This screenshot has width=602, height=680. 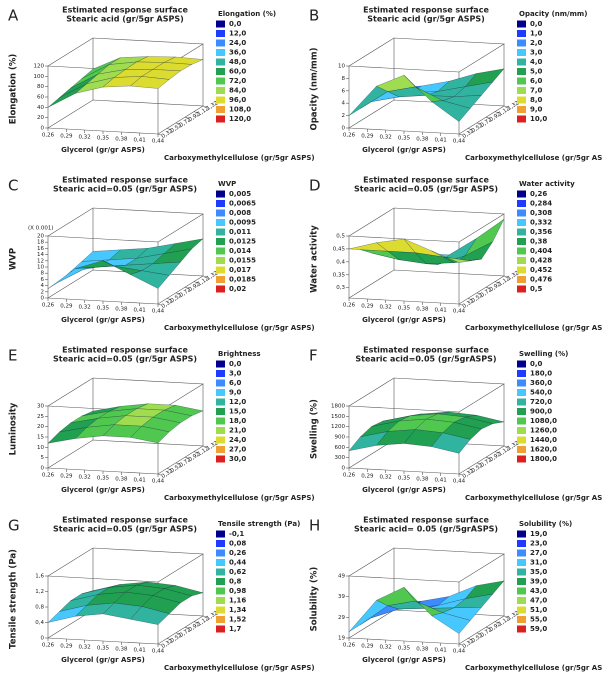 I want to click on legend-label: 96,0, so click(x=237, y=100).